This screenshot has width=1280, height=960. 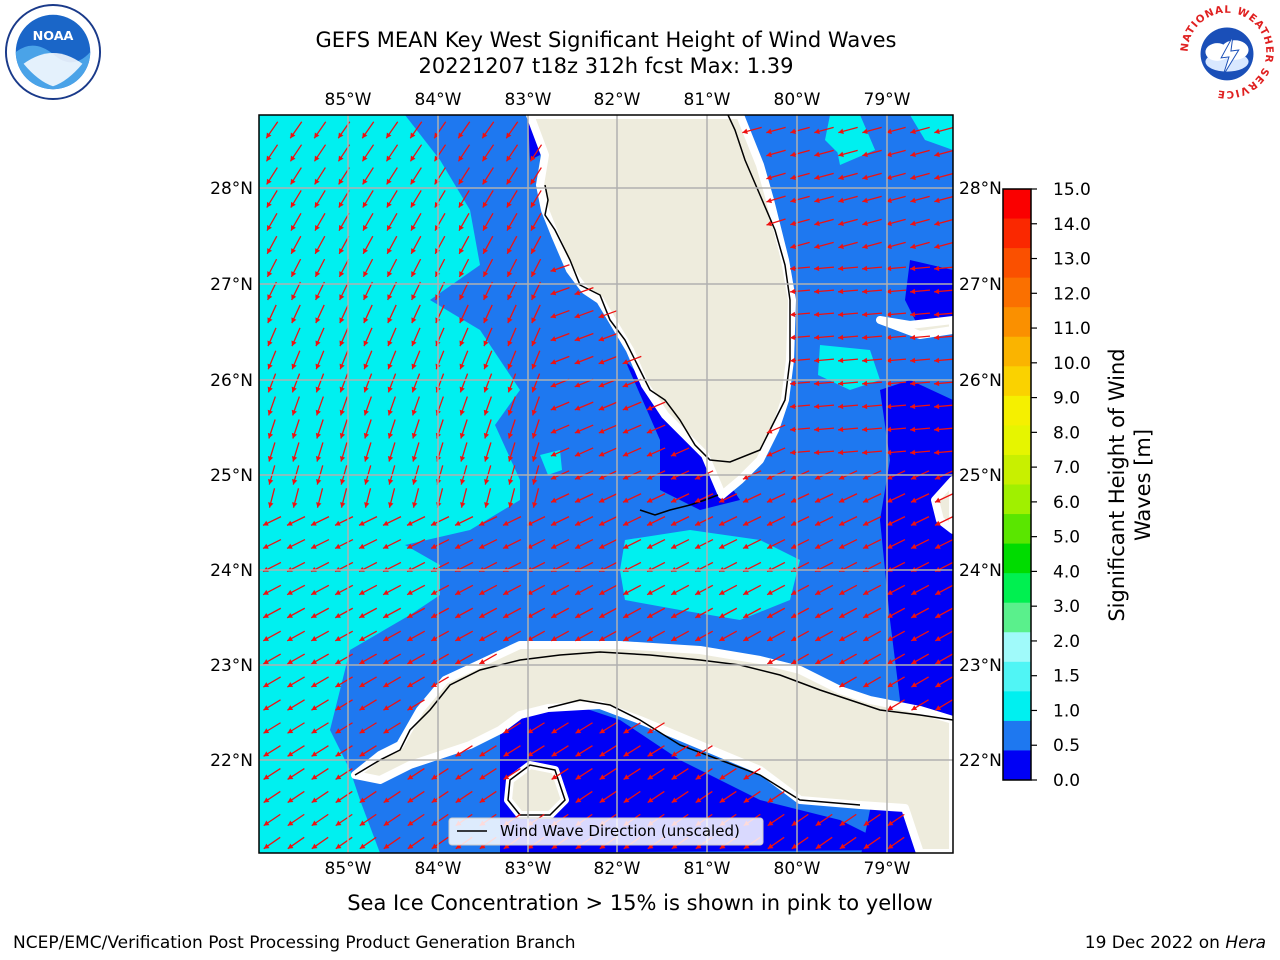 I want to click on lat-label-right: 23°N, so click(x=980, y=666).